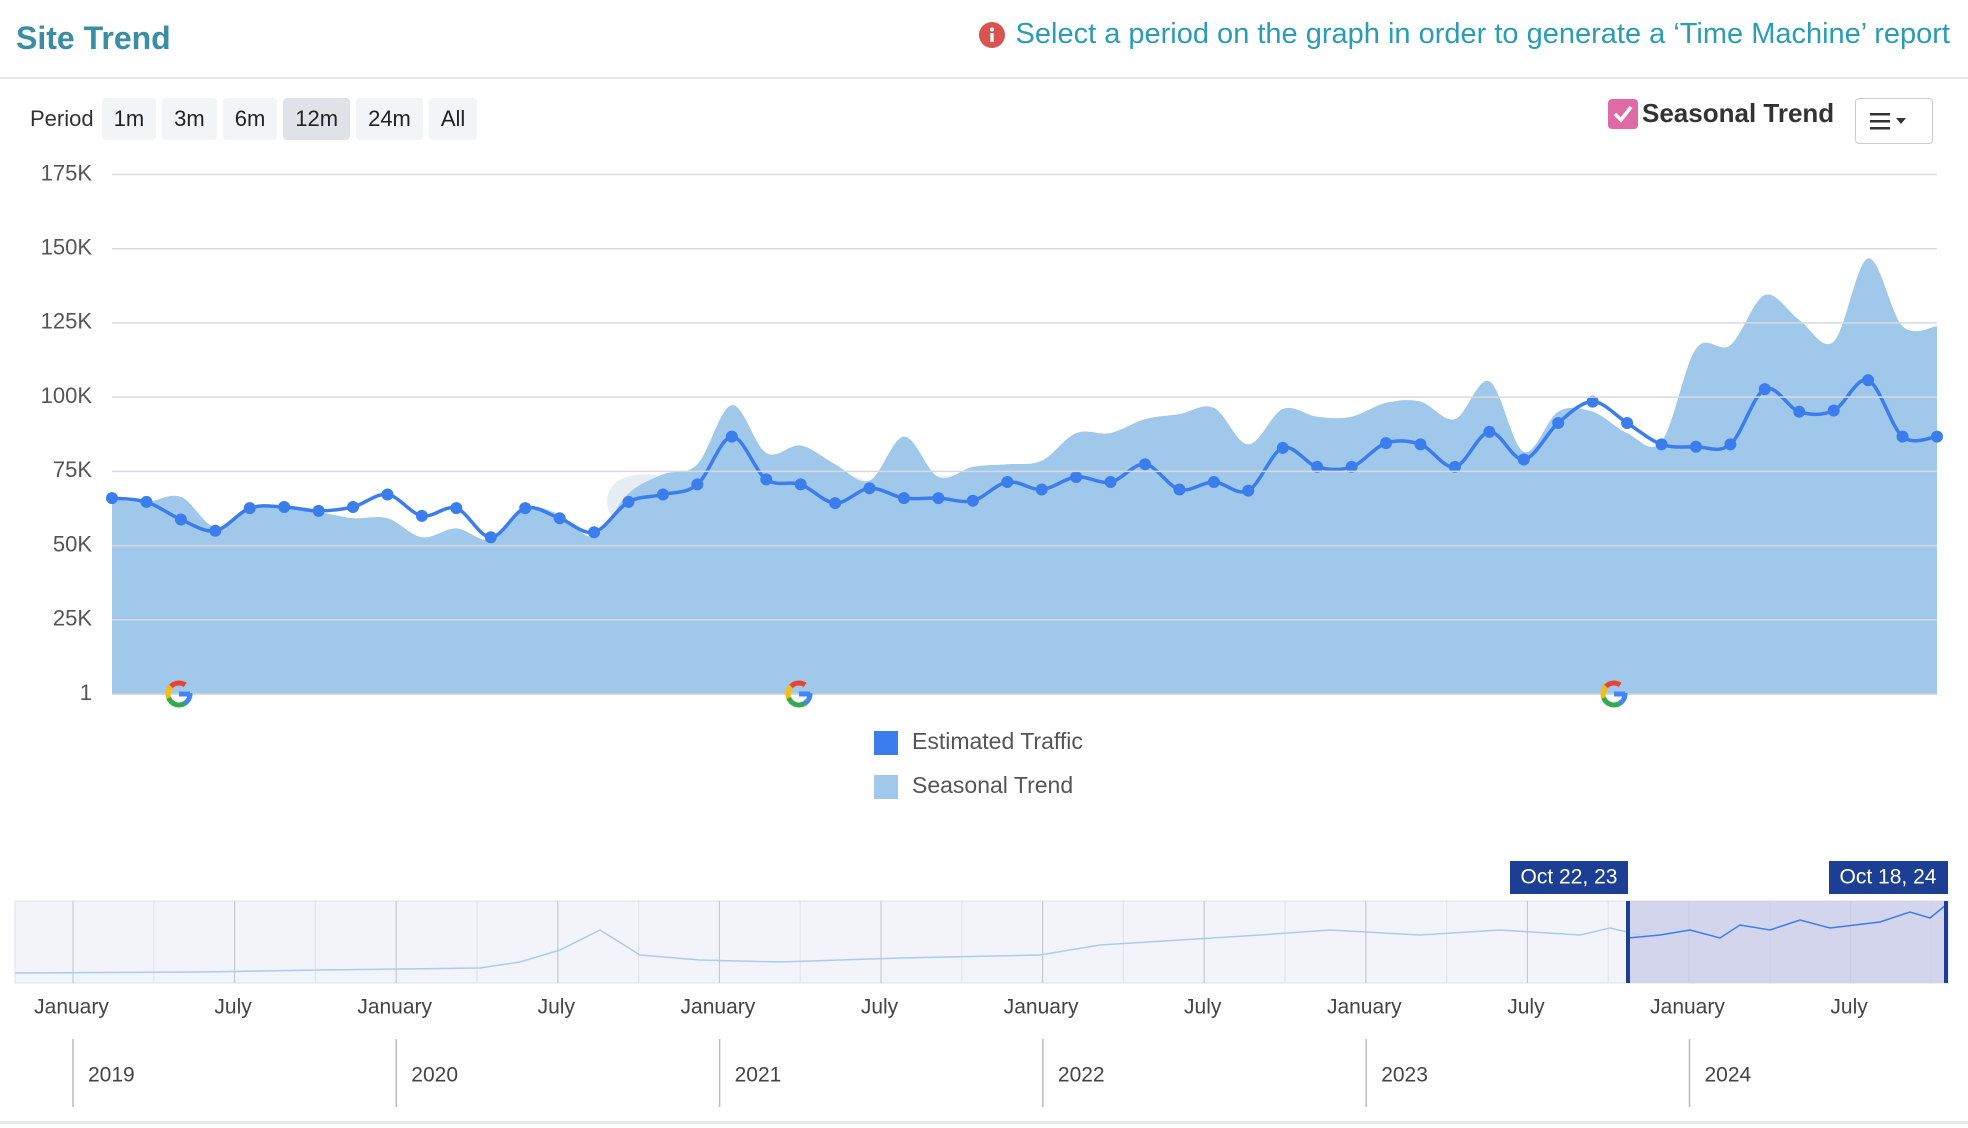  What do you see at coordinates (86, 692) in the screenshot?
I see `y-tick-label: 1` at bounding box center [86, 692].